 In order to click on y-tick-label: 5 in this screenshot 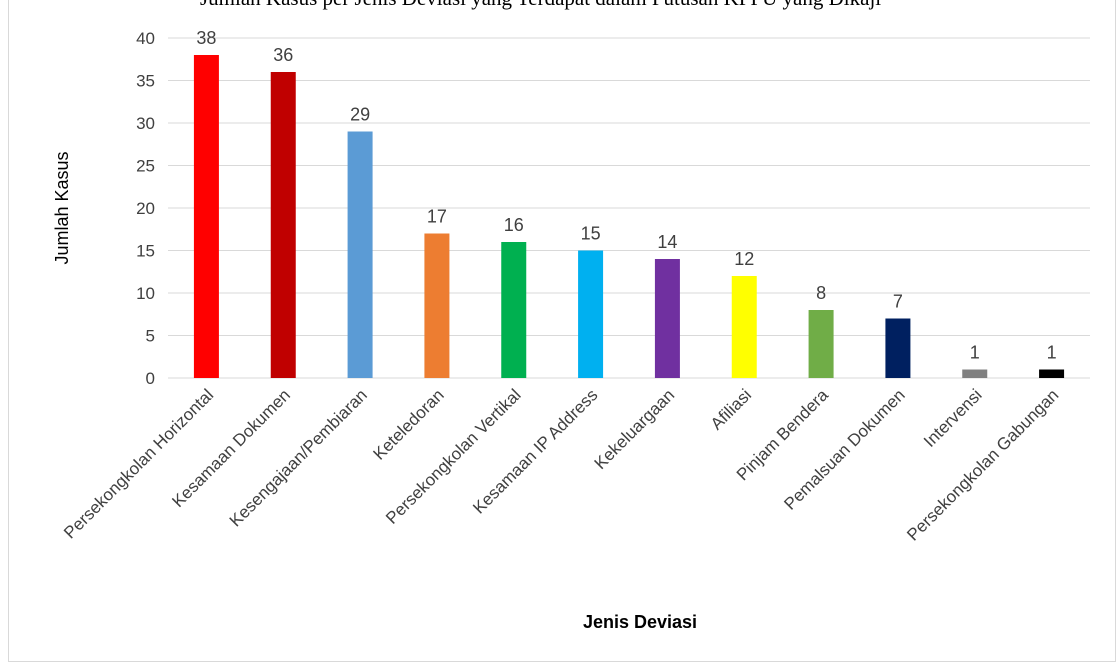, I will do `click(150, 336)`.